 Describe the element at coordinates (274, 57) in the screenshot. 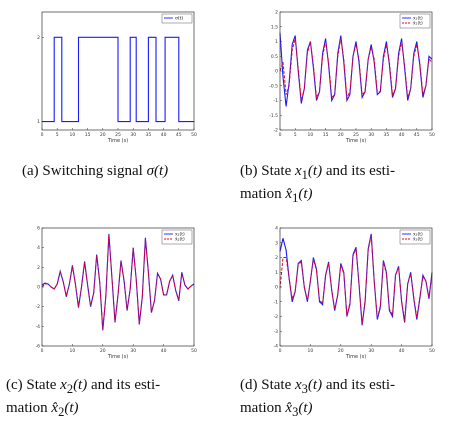

I see `y-tick-label: 0.5` at that location.